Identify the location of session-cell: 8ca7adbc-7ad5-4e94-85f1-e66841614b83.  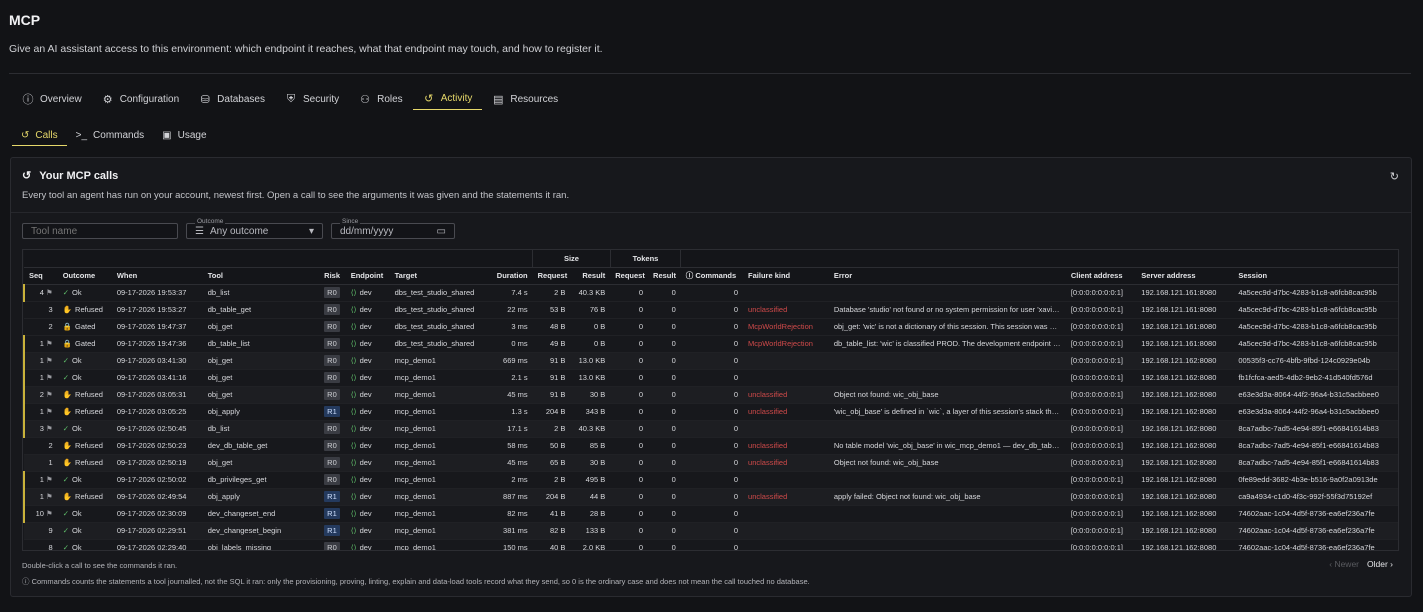
(1315, 429).